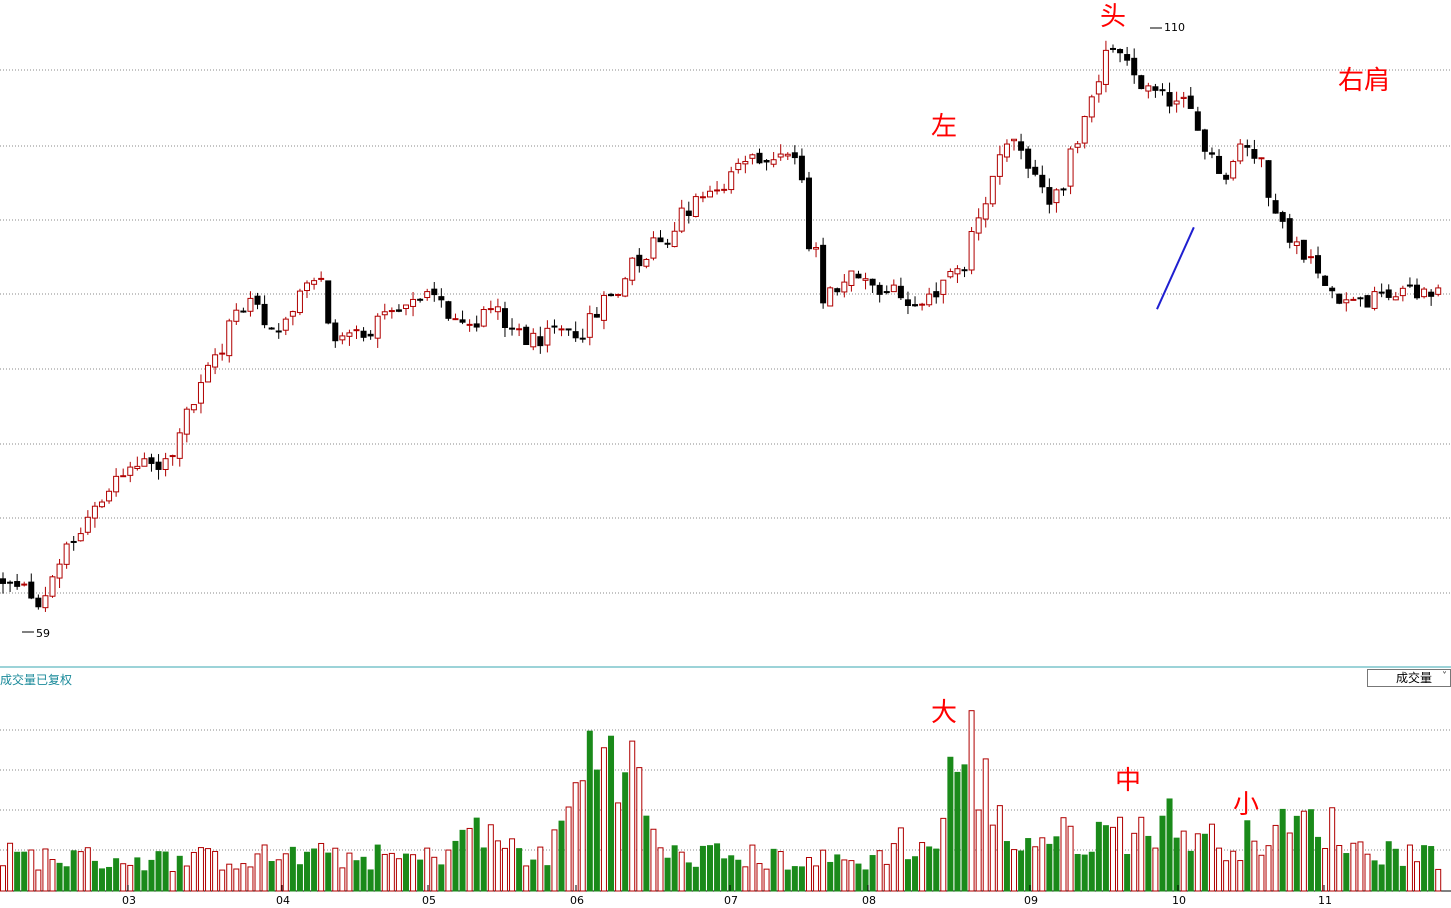 The image size is (1451, 908). I want to click on x-tick-label: 07, so click(731, 900).